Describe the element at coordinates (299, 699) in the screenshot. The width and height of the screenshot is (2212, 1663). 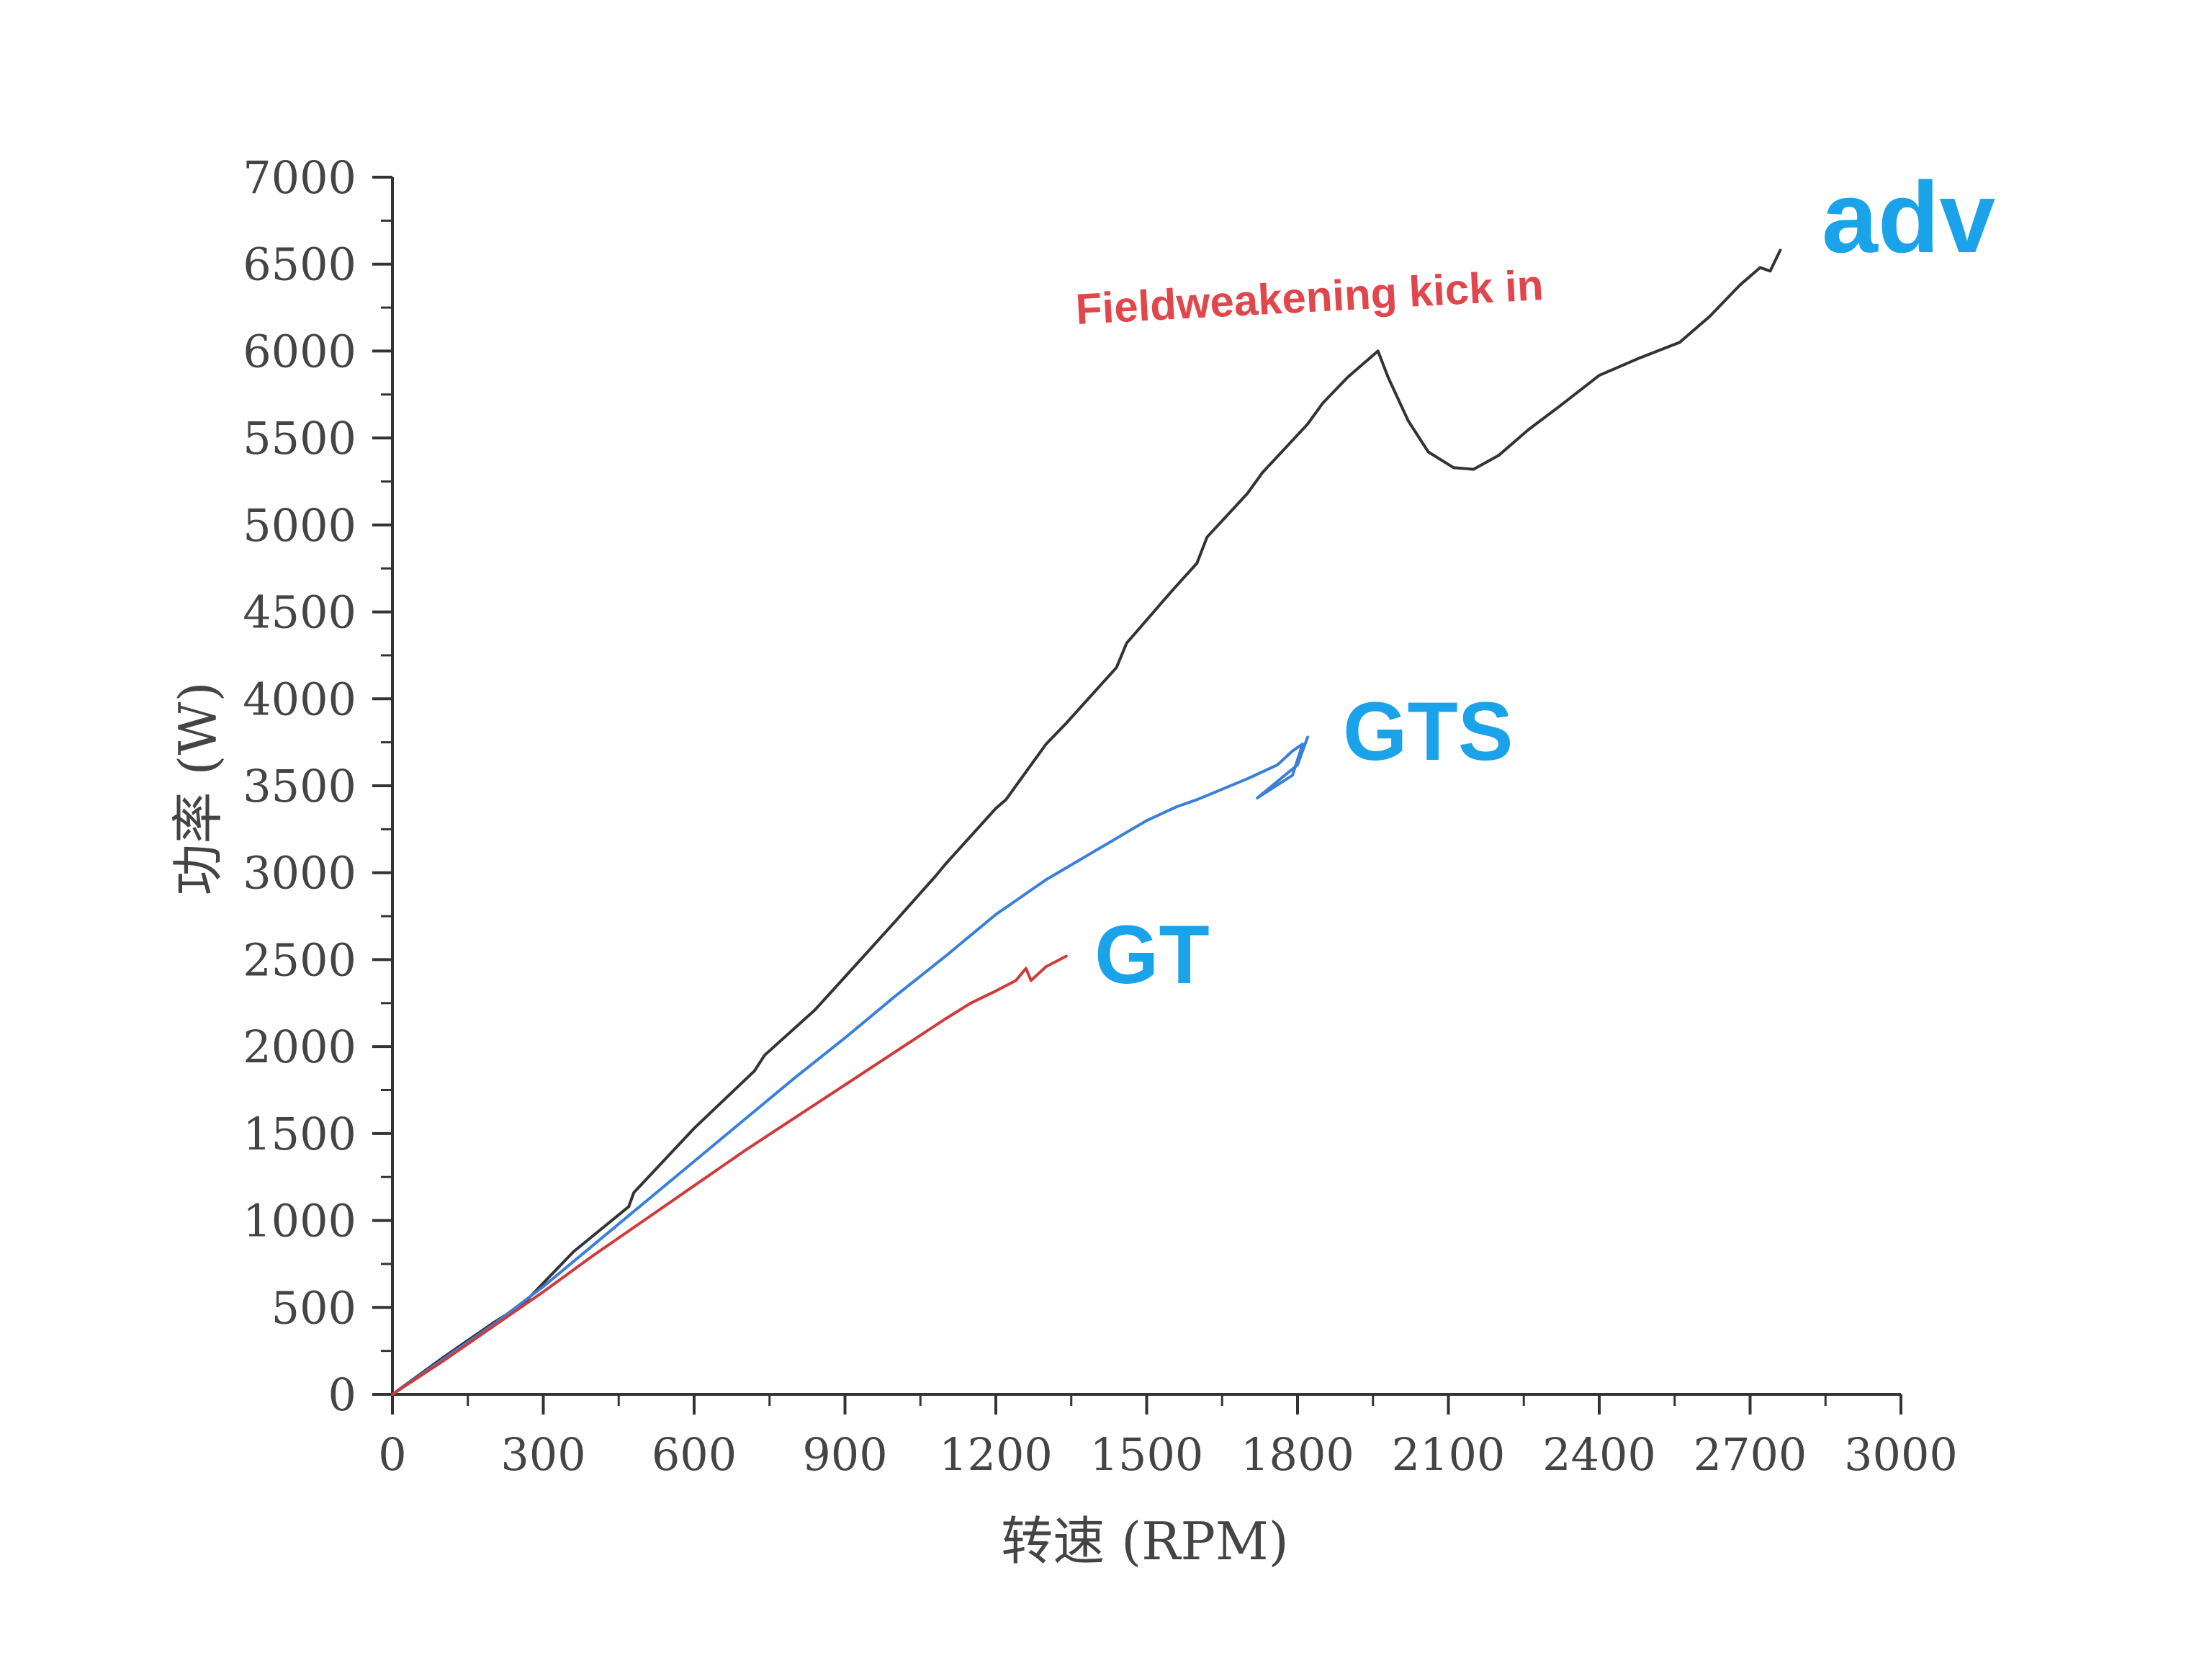
I see `y-tick-label: 4000` at that location.